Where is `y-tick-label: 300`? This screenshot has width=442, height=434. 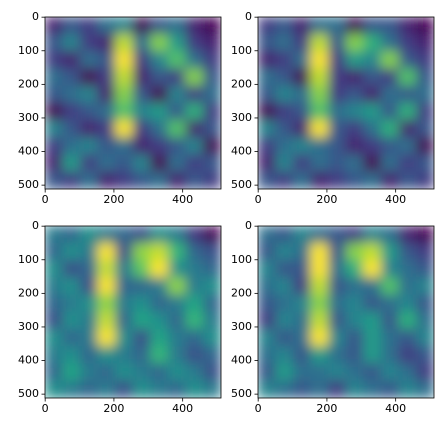
y-tick-label: 300 is located at coordinates (241, 117).